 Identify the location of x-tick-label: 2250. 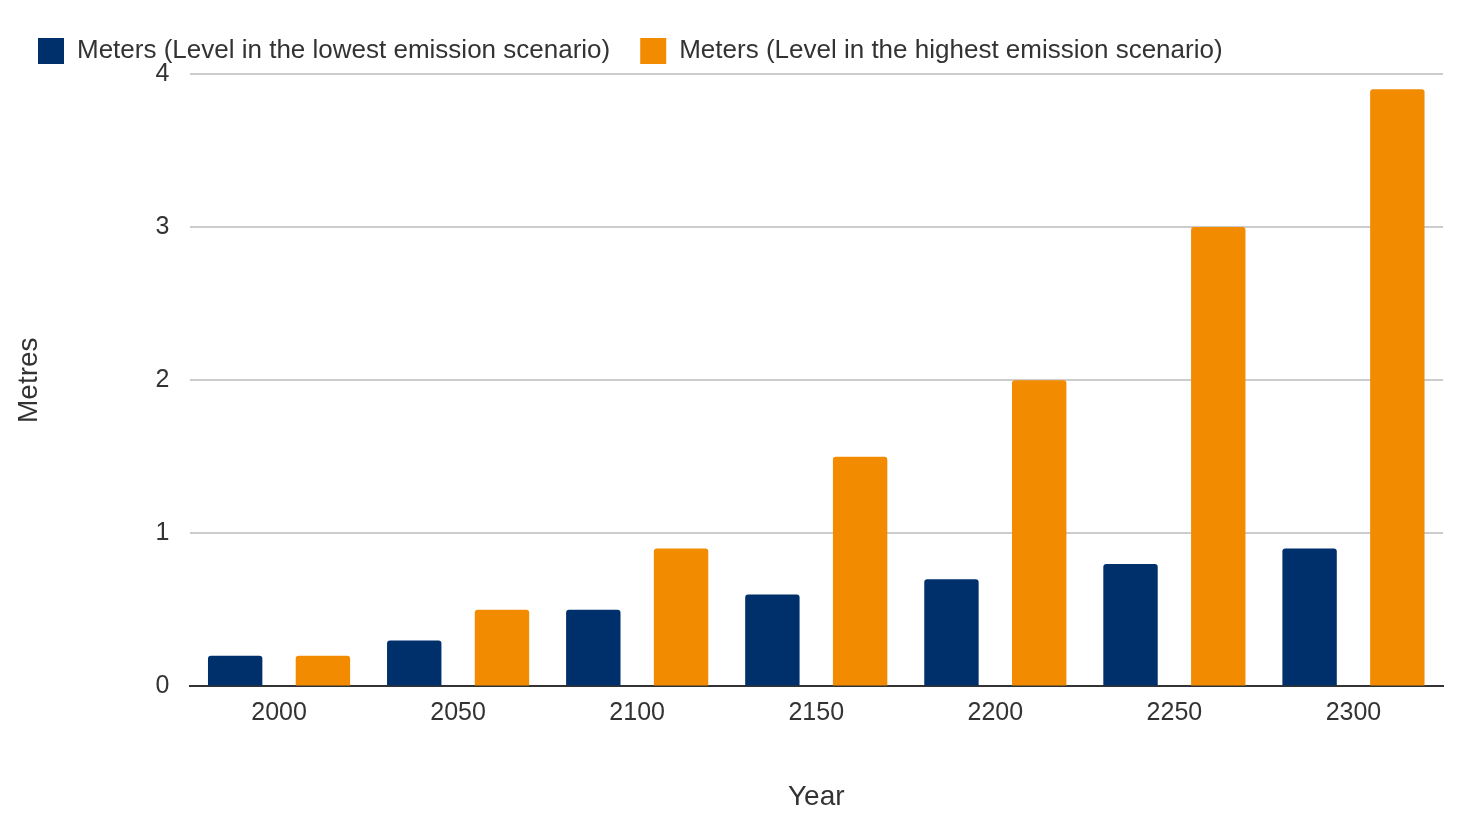
(1174, 711).